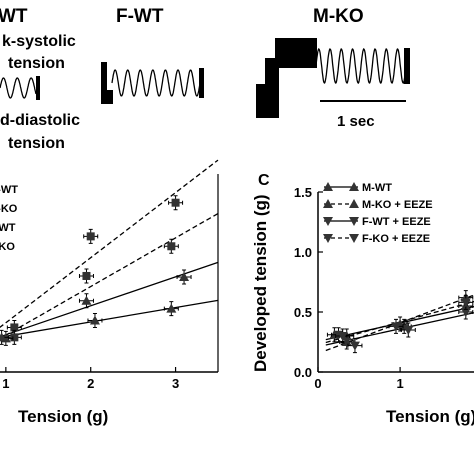 Image resolution: width=474 pixels, height=474 pixels. I want to click on panel-label-wt: WT, so click(14, 16).